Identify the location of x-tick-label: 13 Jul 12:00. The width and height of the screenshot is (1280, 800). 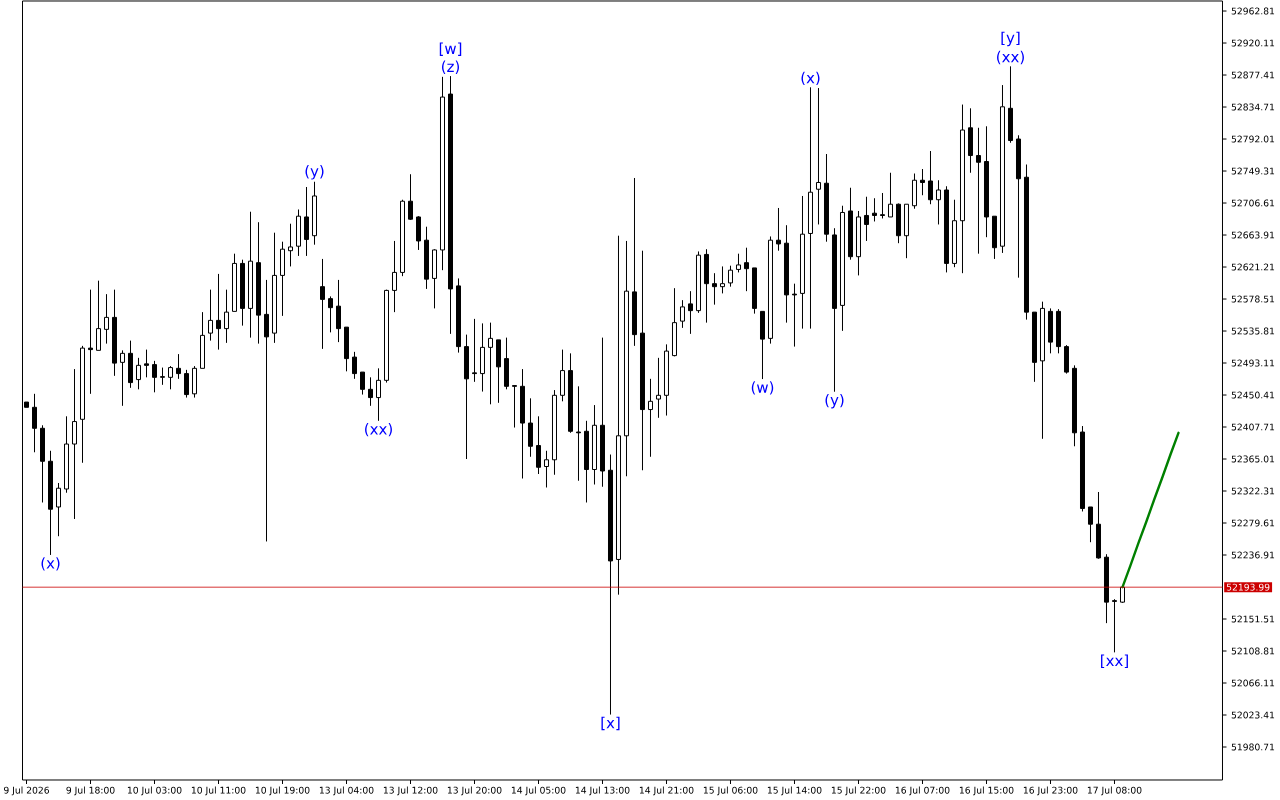
(410, 791).